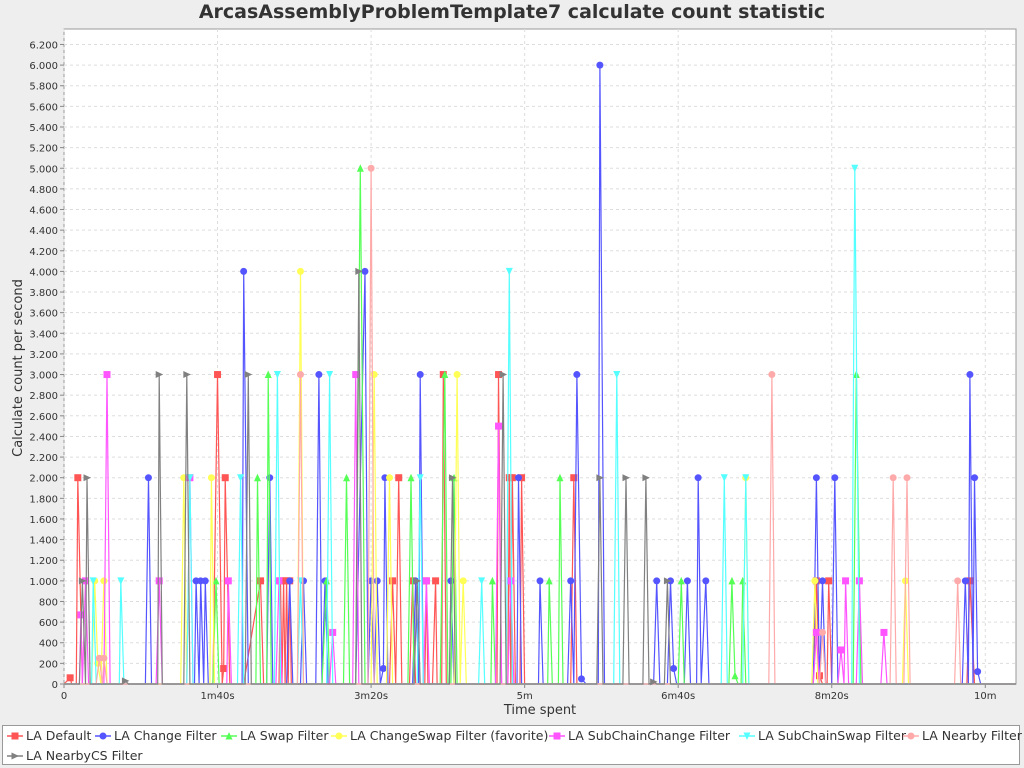  Describe the element at coordinates (525, 696) in the screenshot. I see `x-tick-label: 5m` at that location.